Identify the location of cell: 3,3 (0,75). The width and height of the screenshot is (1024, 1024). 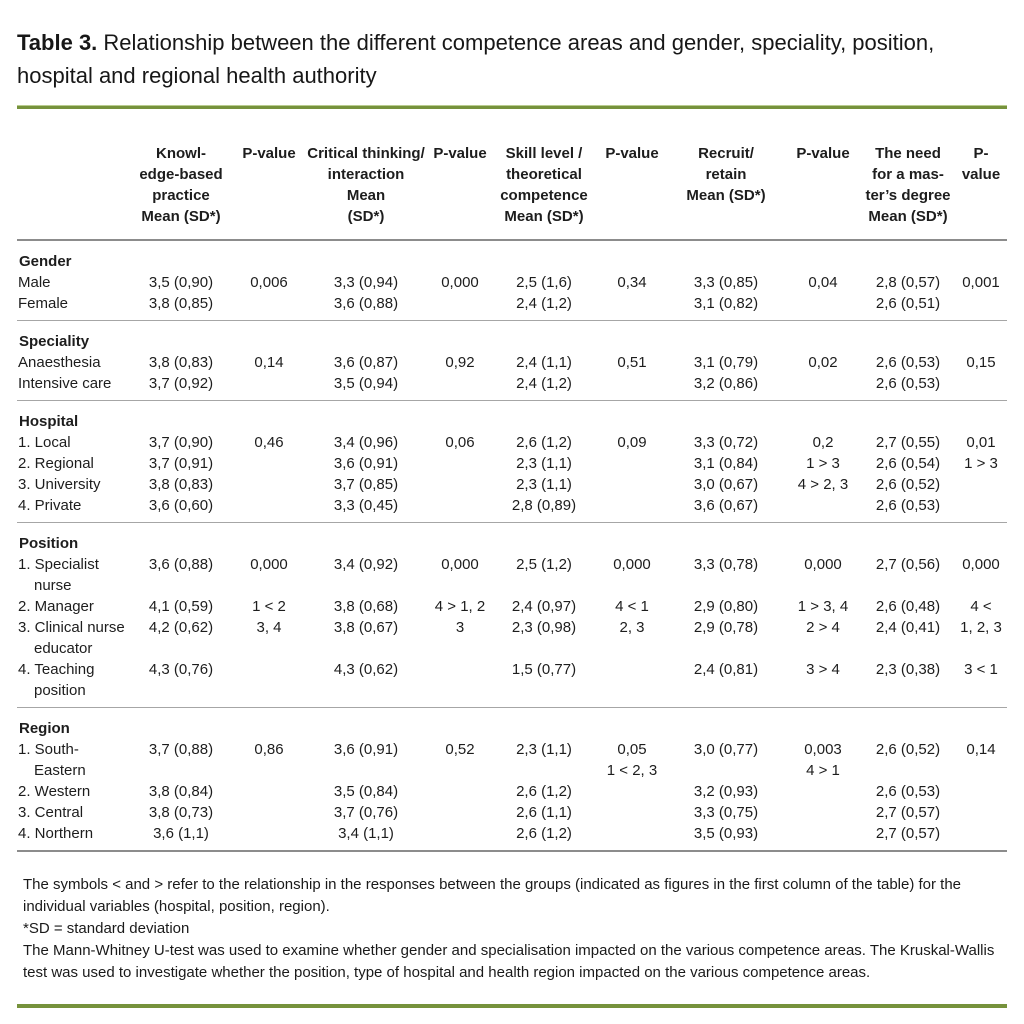
(726, 812).